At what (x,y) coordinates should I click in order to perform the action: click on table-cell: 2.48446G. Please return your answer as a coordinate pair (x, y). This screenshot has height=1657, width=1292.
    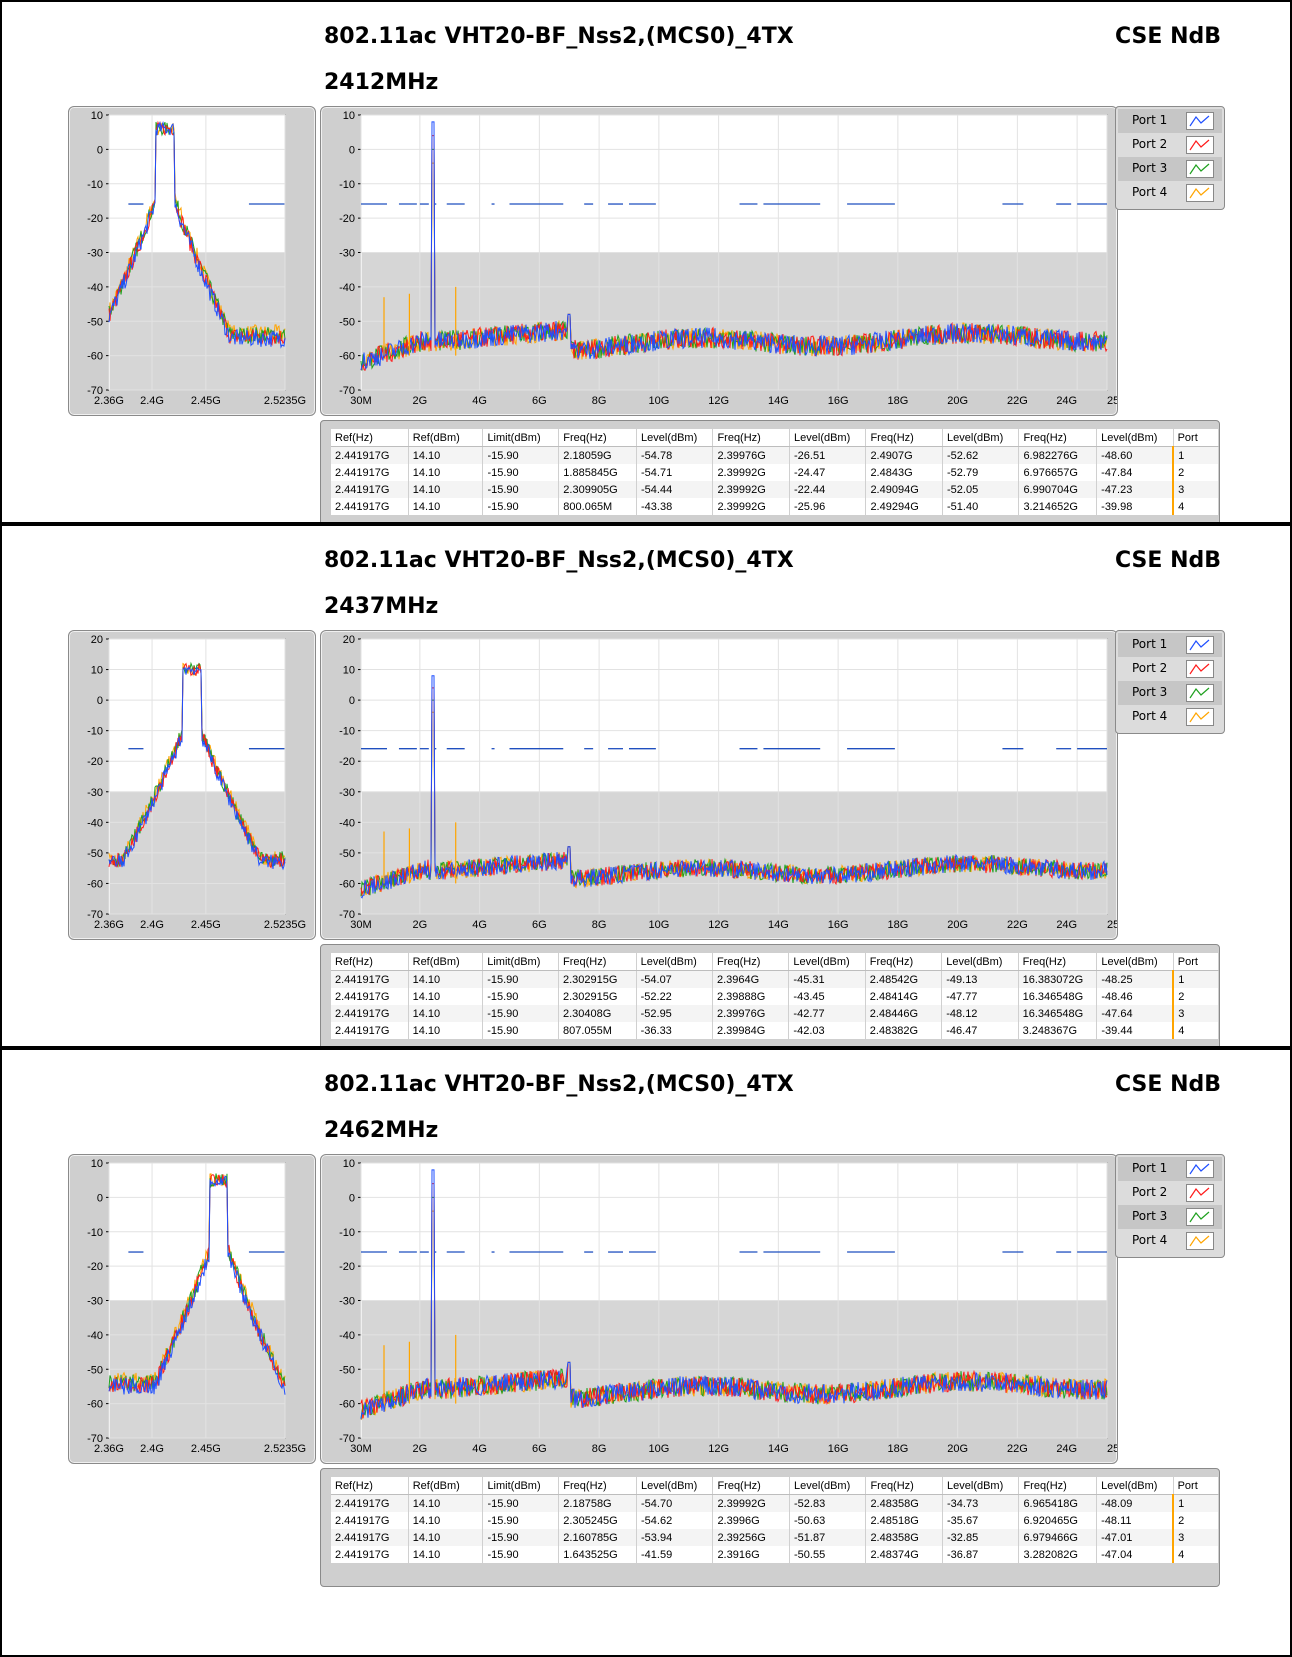
    Looking at the image, I should click on (904, 1013).